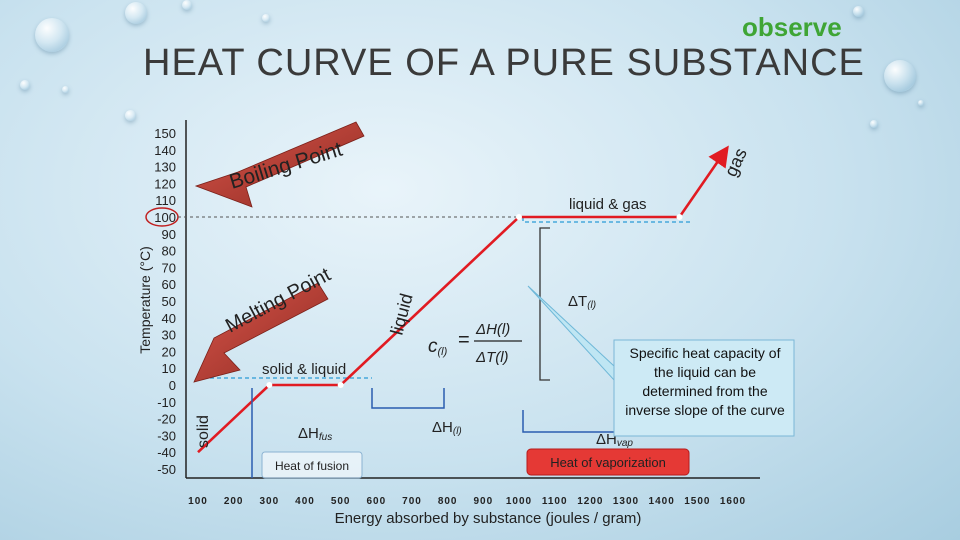 This screenshot has height=540, width=960. I want to click on phase-label-liquid: liquid, so click(402, 314).